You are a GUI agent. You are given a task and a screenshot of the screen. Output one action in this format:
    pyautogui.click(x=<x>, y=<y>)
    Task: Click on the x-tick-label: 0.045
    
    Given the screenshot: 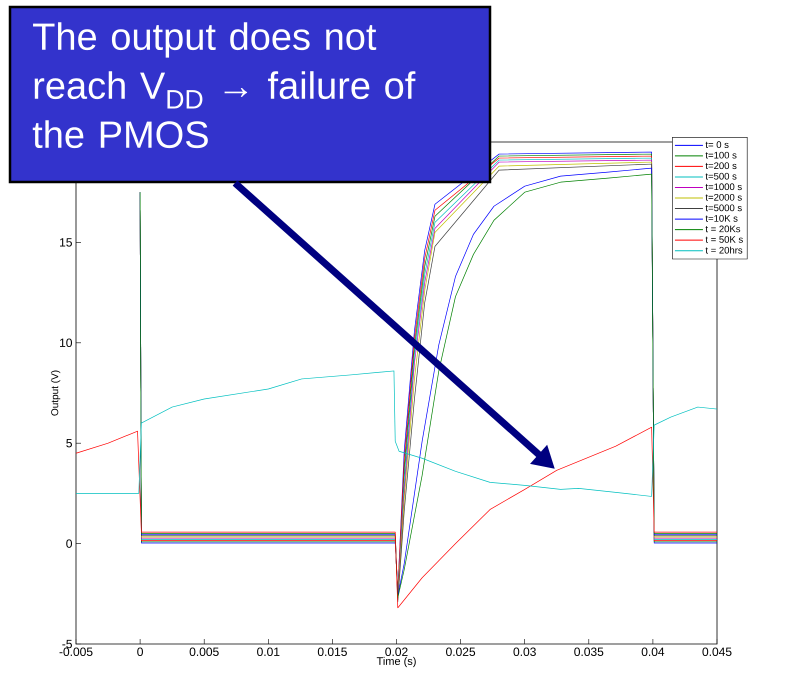 What is the action you would take?
    pyautogui.click(x=717, y=652)
    